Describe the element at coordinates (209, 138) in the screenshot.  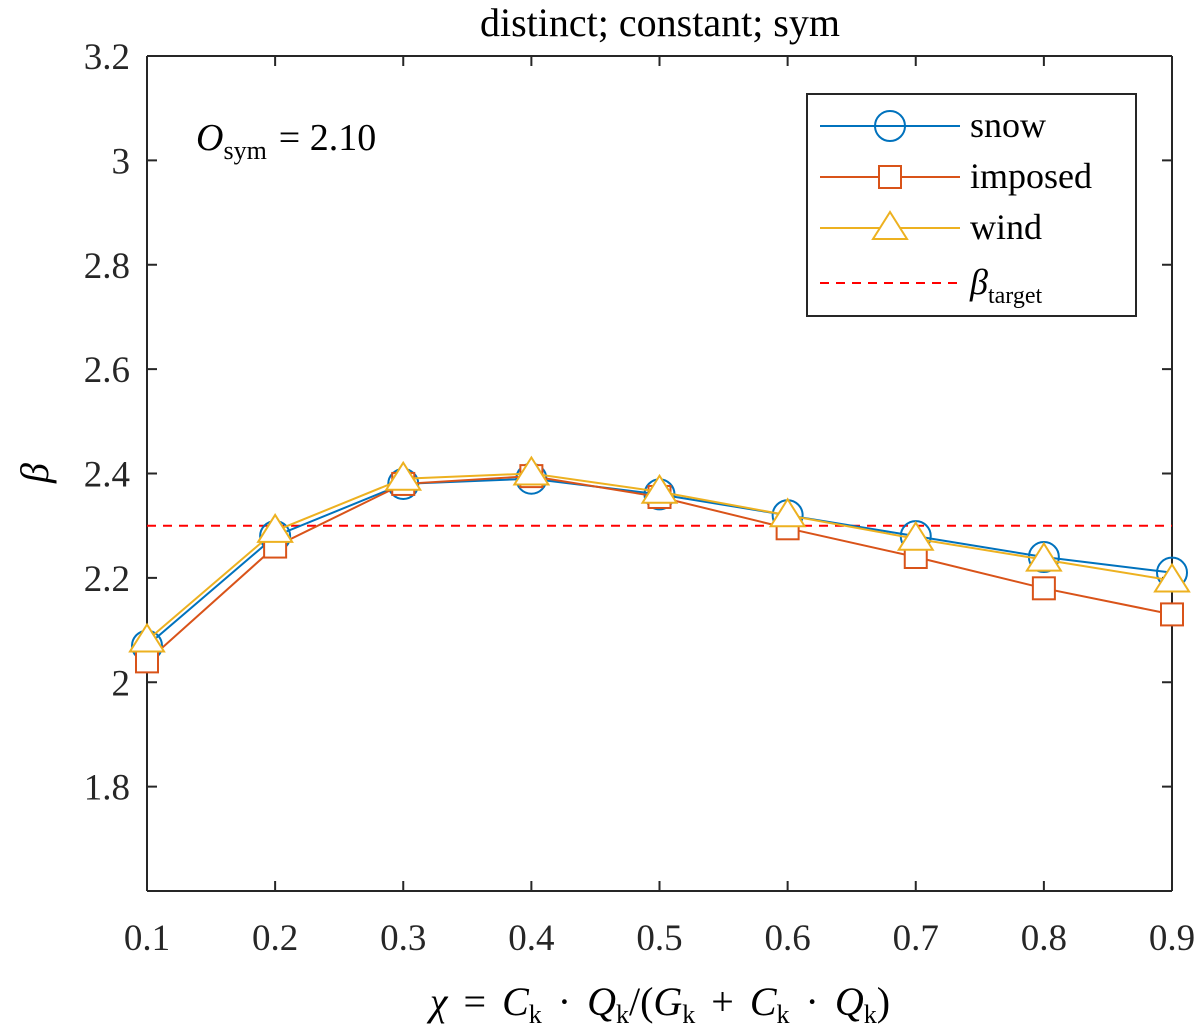
I see `annotation-o: O` at that location.